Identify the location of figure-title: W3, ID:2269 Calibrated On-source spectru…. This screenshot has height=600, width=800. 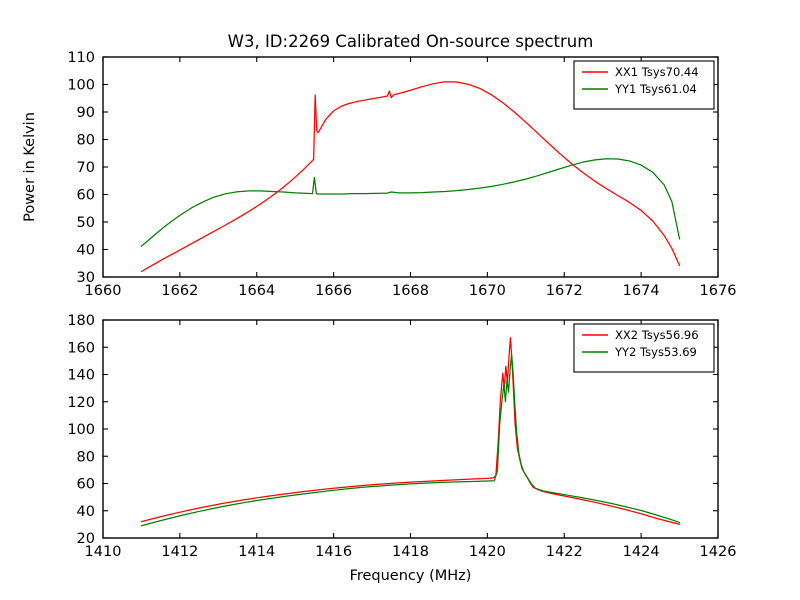
(411, 41).